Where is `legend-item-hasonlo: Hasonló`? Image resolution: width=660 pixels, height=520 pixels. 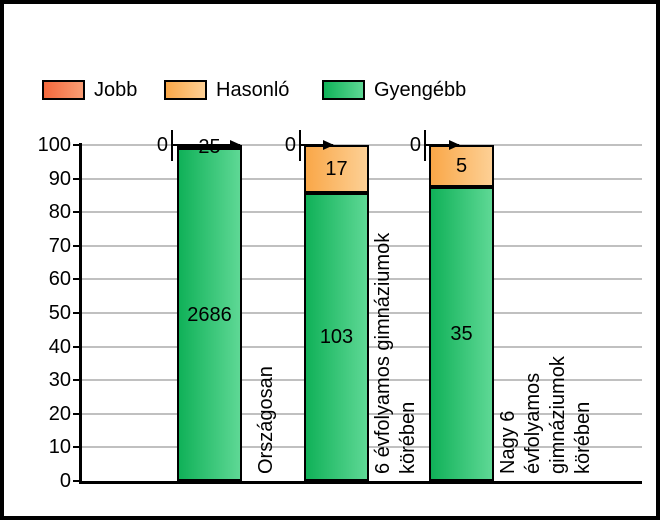 legend-item-hasonlo: Hasonló is located at coordinates (226, 90).